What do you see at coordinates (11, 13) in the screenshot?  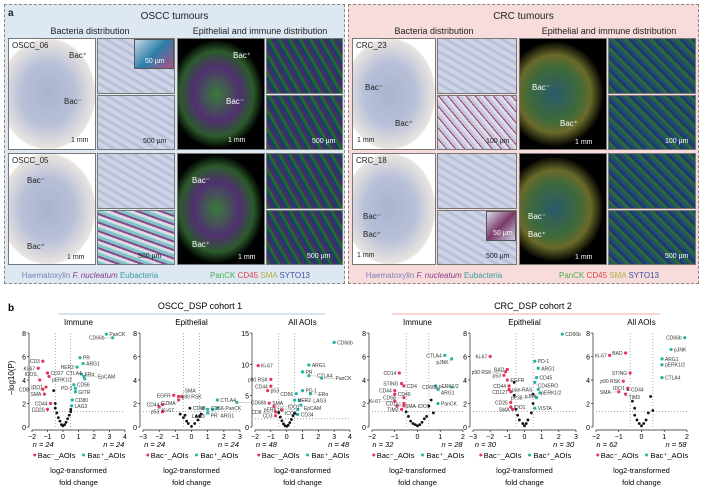 I see `panel-label-a: a` at bounding box center [11, 13].